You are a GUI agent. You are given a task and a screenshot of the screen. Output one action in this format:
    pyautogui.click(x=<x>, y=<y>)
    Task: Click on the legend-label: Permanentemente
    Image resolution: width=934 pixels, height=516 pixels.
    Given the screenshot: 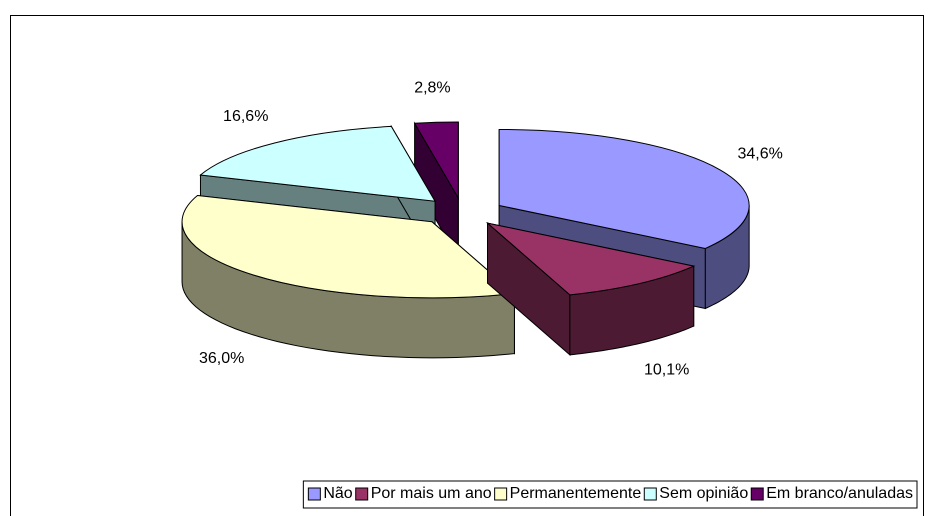 What is the action you would take?
    pyautogui.click(x=576, y=493)
    